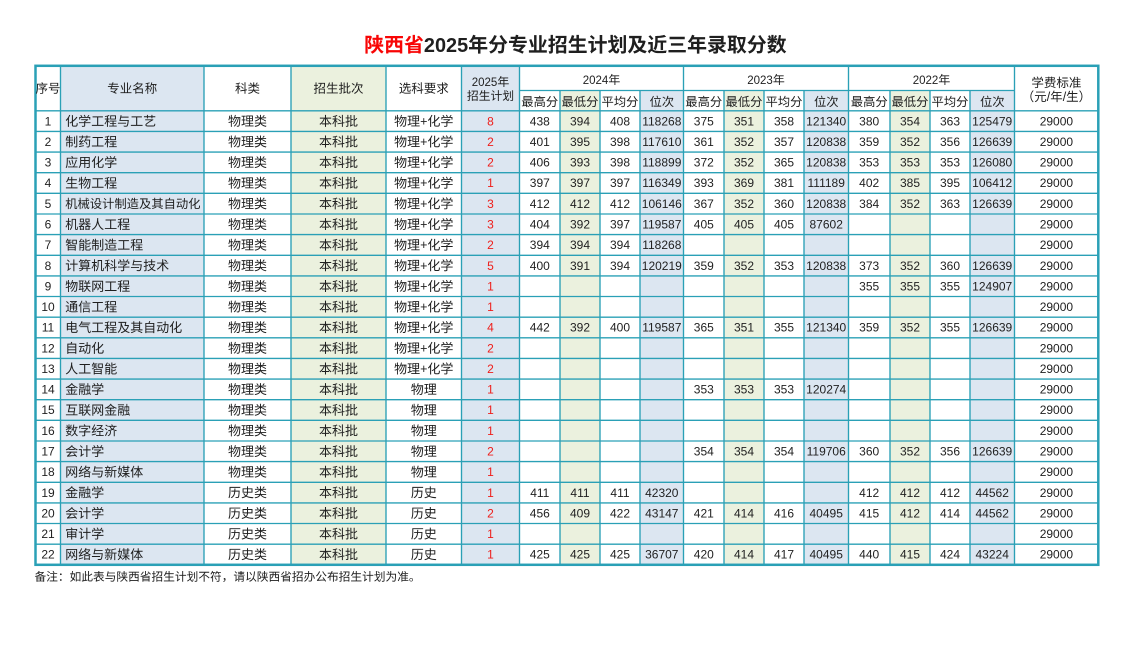 The height and width of the screenshot is (646, 1138). What do you see at coordinates (992, 121) in the screenshot?
I see `svg-text: 125479` at bounding box center [992, 121].